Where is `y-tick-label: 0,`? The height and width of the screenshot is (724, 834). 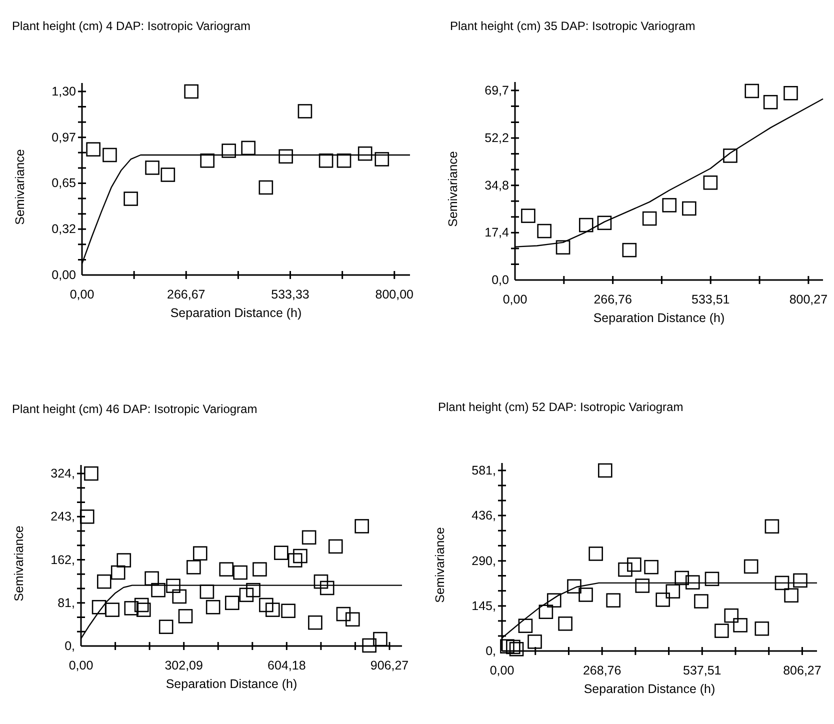 y-tick-label: 0, is located at coordinates (491, 651).